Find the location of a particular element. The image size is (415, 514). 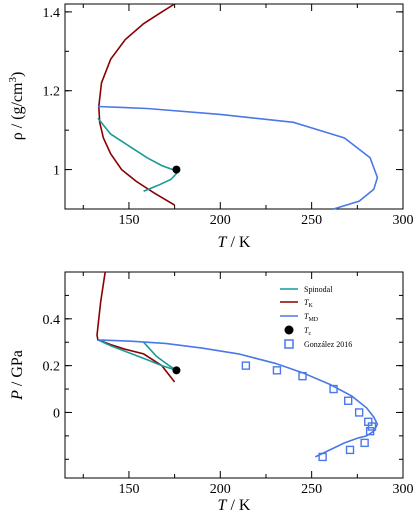

legend-label: TK is located at coordinates (308, 303).